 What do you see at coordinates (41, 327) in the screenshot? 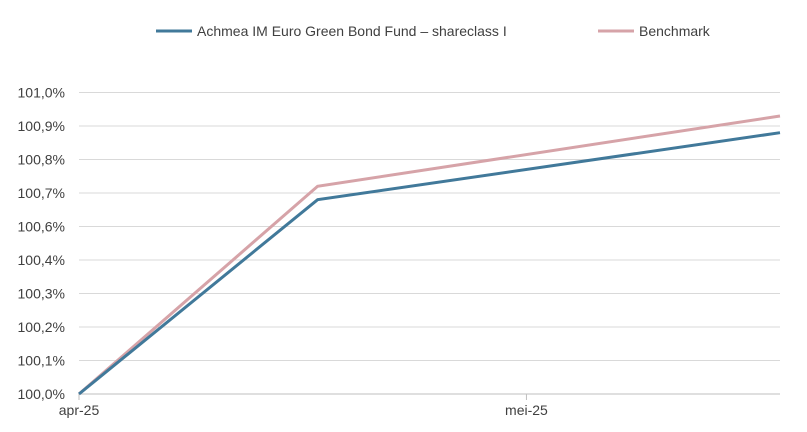
I see `y-tick-label: 100,2%` at bounding box center [41, 327].